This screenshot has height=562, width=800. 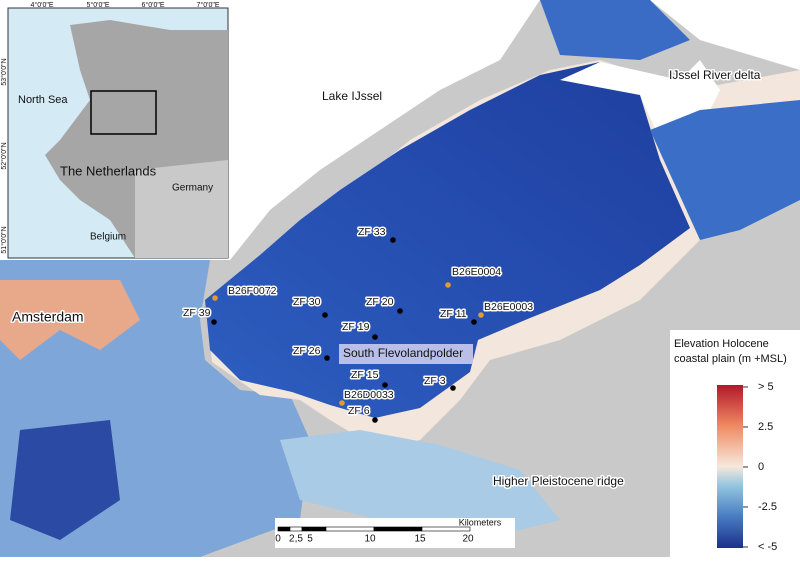 I want to click on scale-tick: 20, so click(x=468, y=539).